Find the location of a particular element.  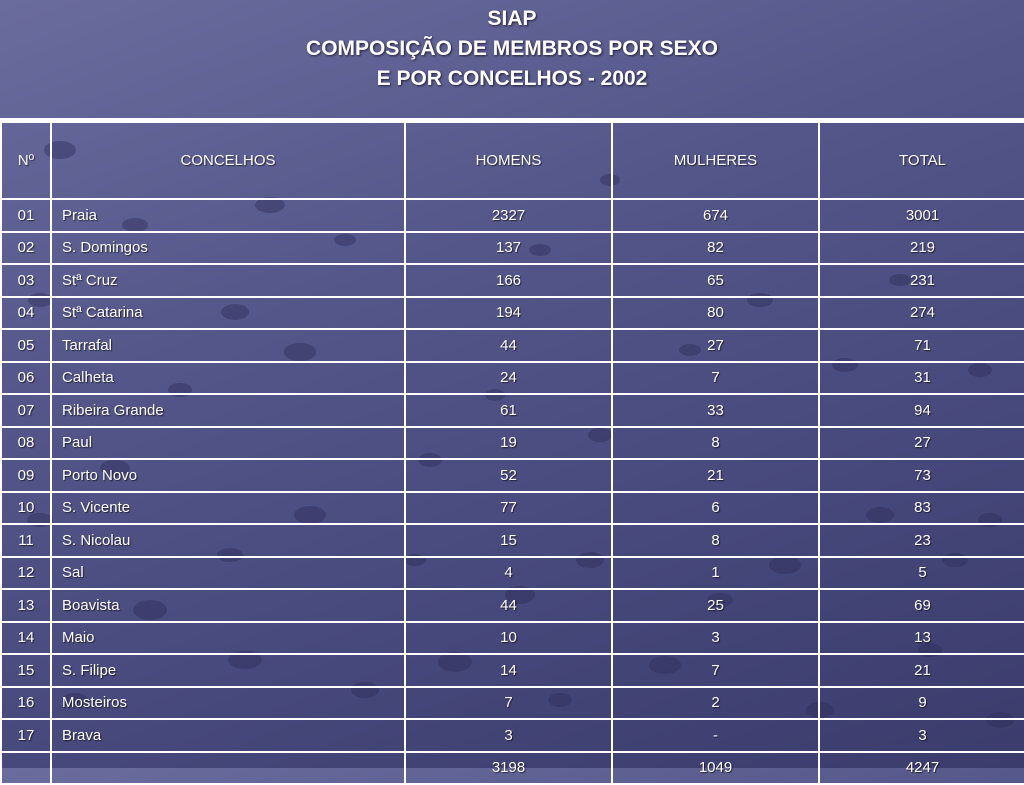

cell-num: 01 is located at coordinates (26, 215).